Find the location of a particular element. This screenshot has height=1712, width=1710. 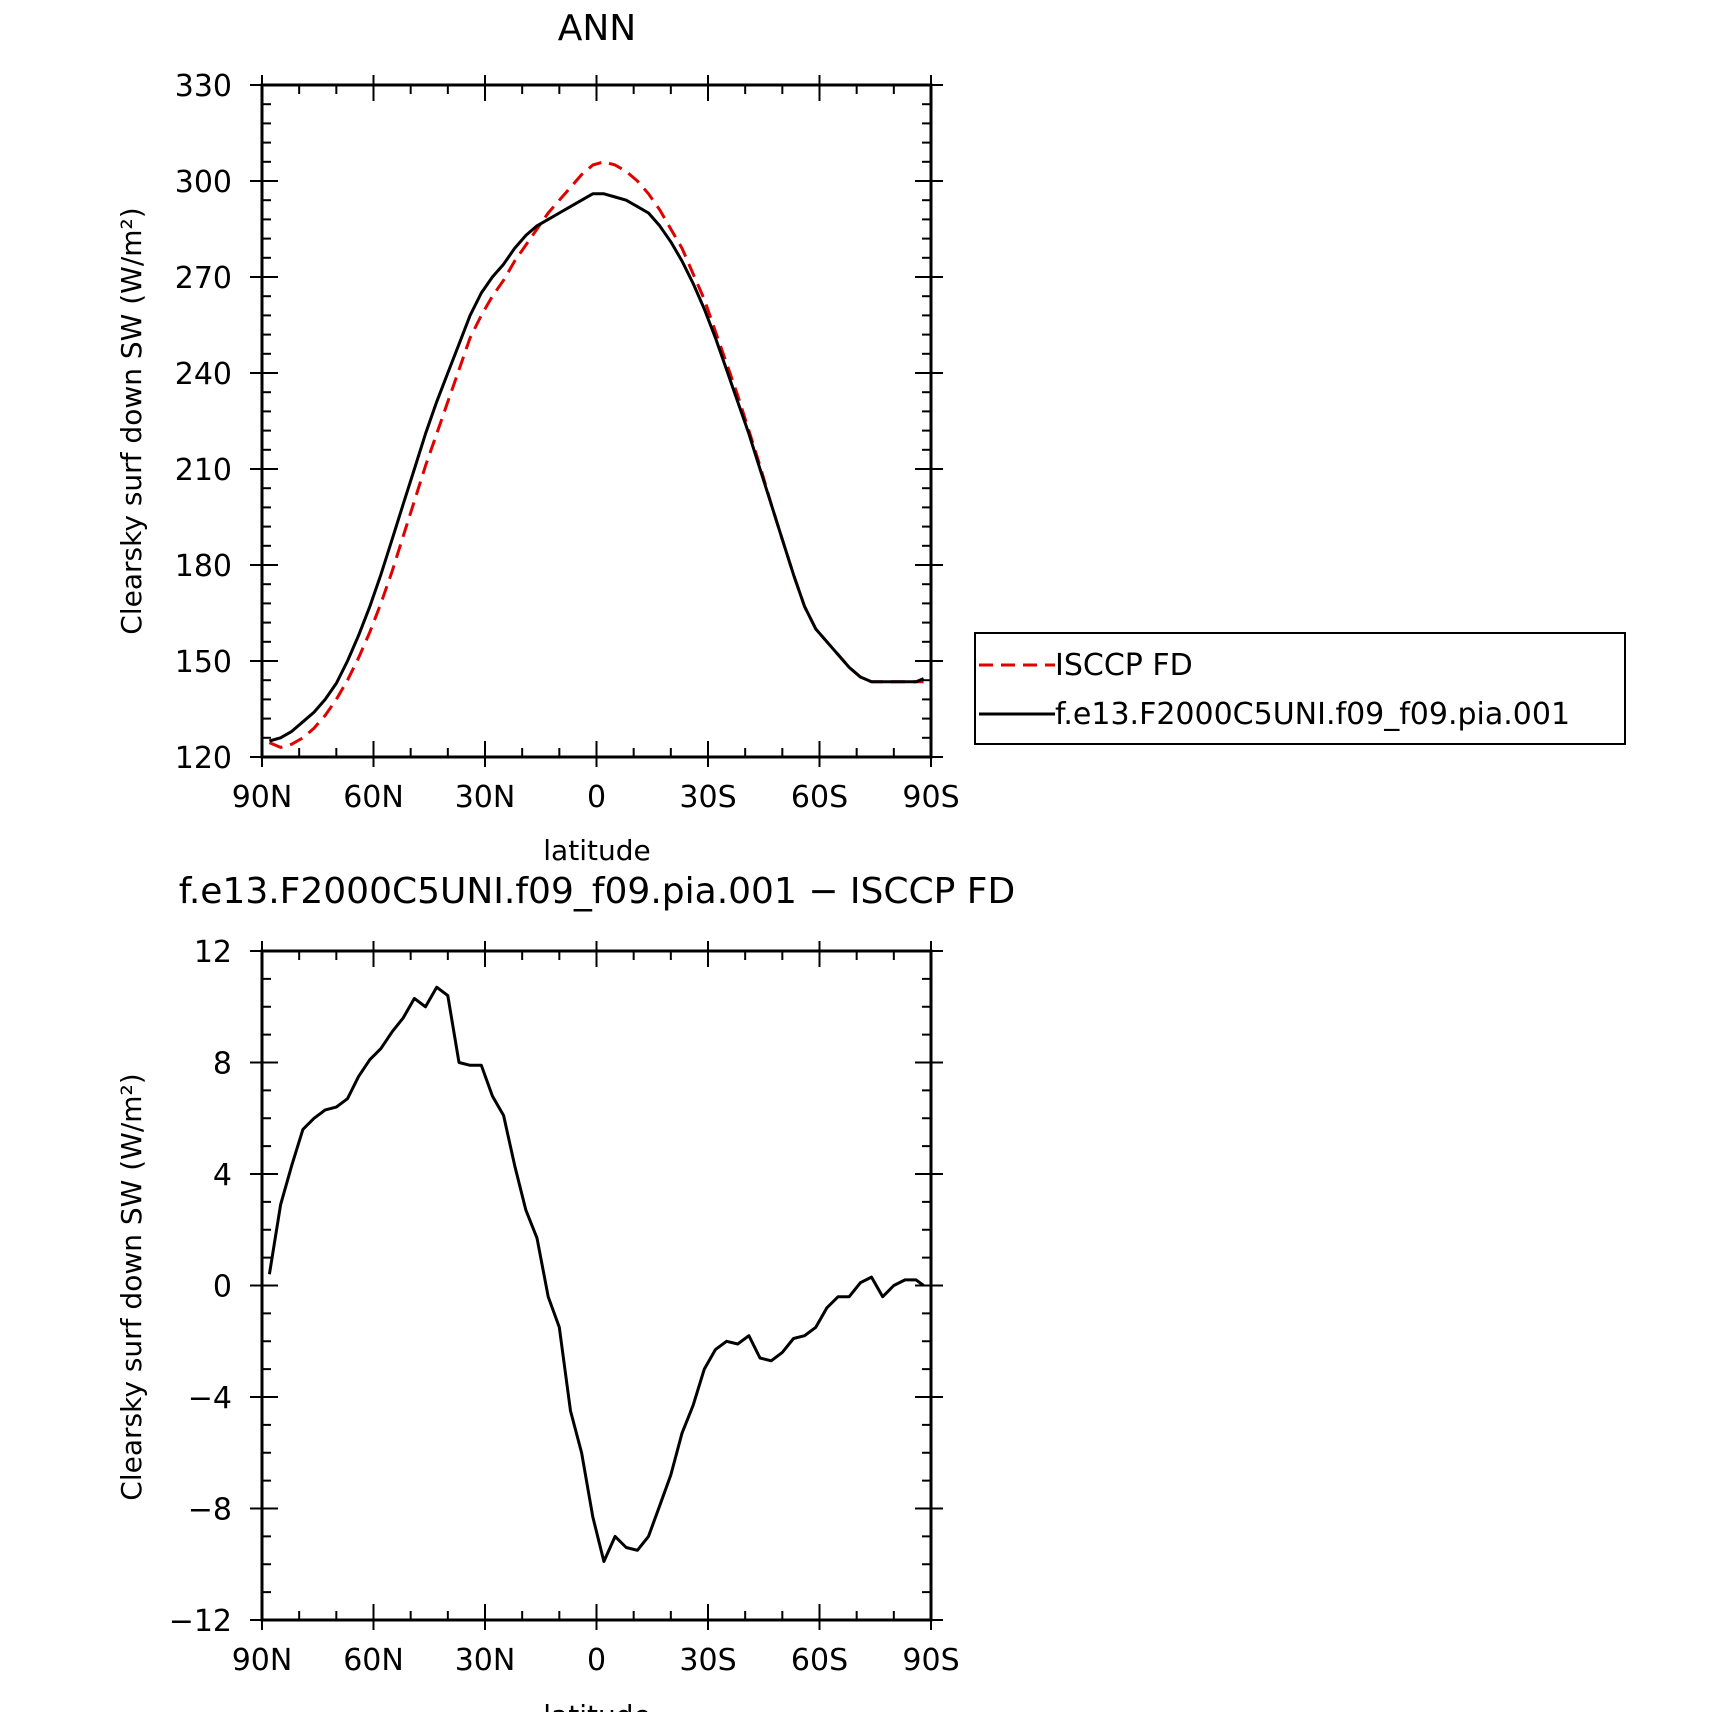

bot-y-tick-label: −12 is located at coordinates (200, 1621).